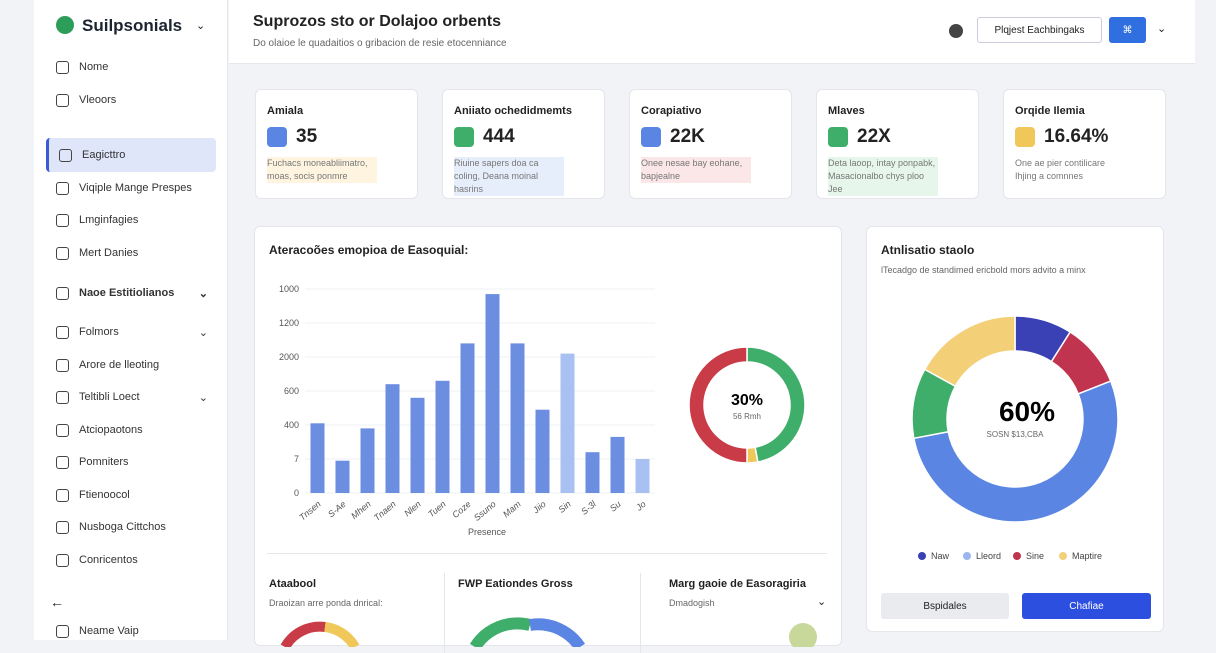 The height and width of the screenshot is (653, 1216). I want to click on icon-button: ⌘, so click(1127, 30).